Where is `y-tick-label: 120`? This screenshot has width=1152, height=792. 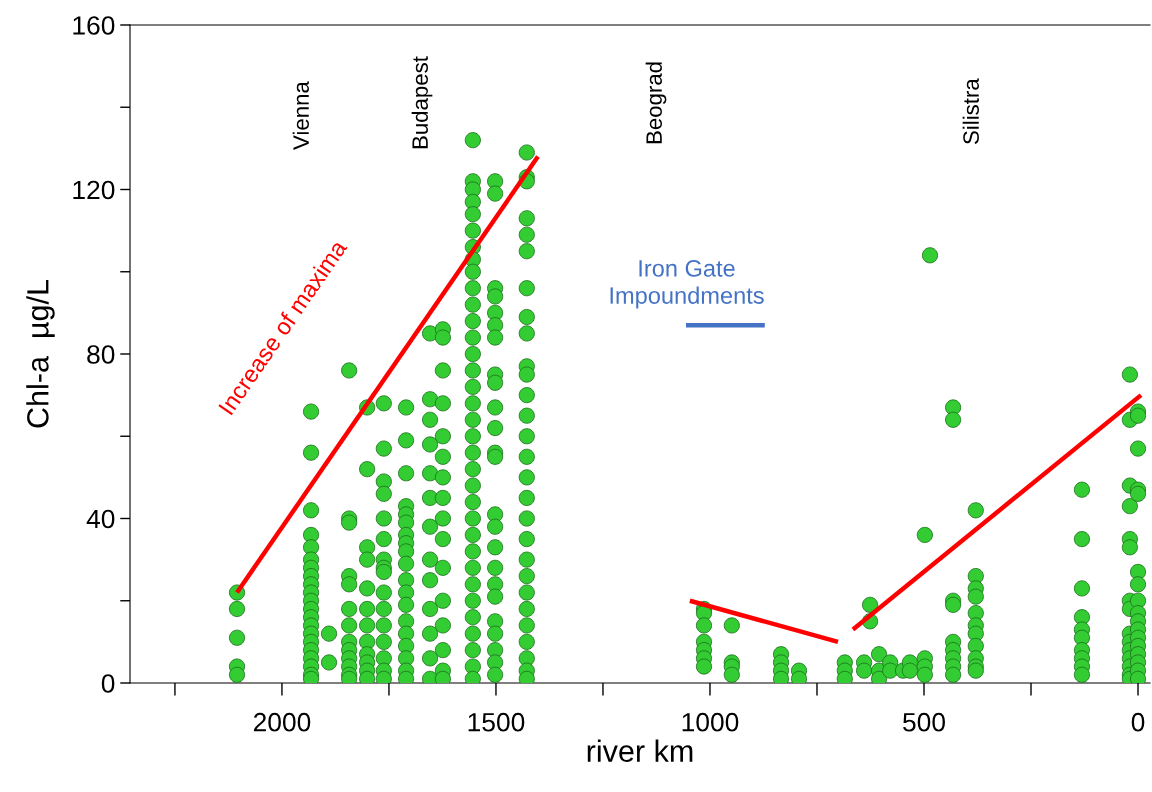 y-tick-label: 120 is located at coordinates (94, 190).